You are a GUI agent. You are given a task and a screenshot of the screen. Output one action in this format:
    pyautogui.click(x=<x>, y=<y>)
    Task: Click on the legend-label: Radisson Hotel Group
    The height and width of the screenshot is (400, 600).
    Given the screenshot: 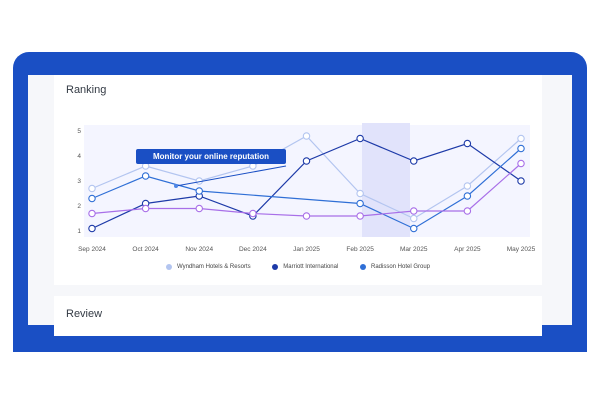 What is the action you would take?
    pyautogui.click(x=400, y=267)
    